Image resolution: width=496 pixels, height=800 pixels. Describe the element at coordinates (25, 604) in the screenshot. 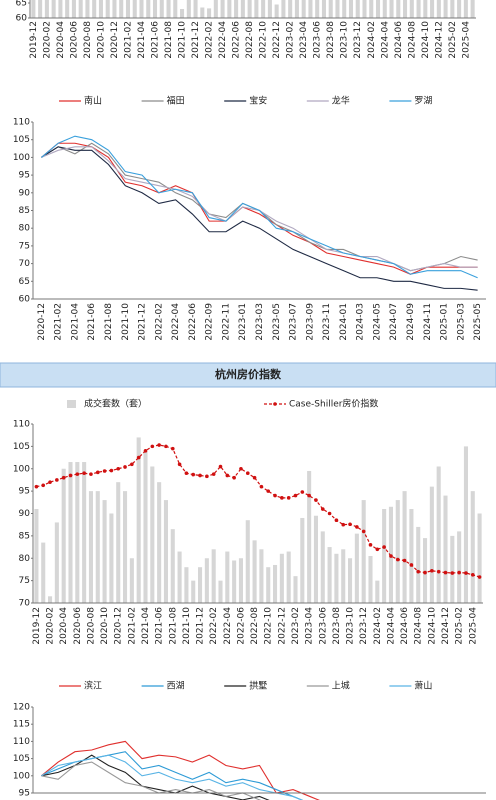

I see `y-tick-label: 70` at that location.